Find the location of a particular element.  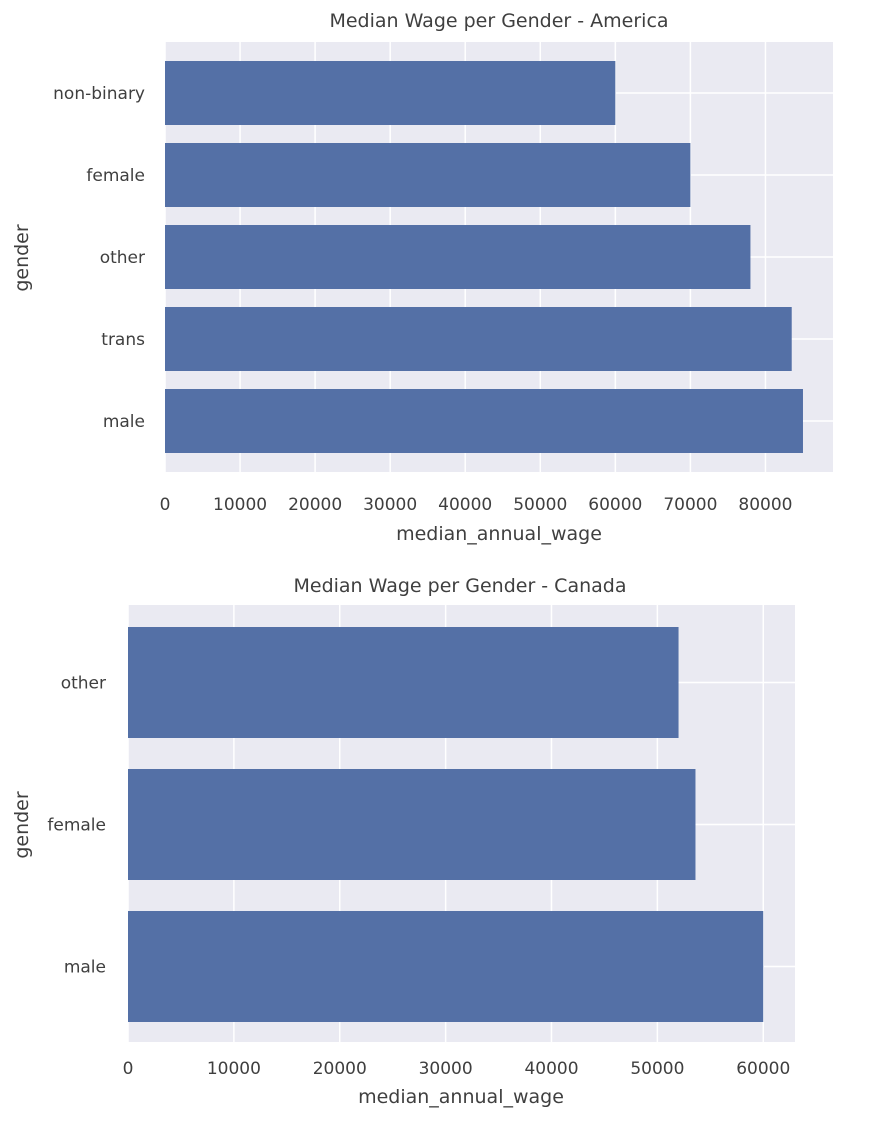

x-tick-labels: 0 10000 20000 30000 40000 50000 60000 is located at coordinates (457, 1069).